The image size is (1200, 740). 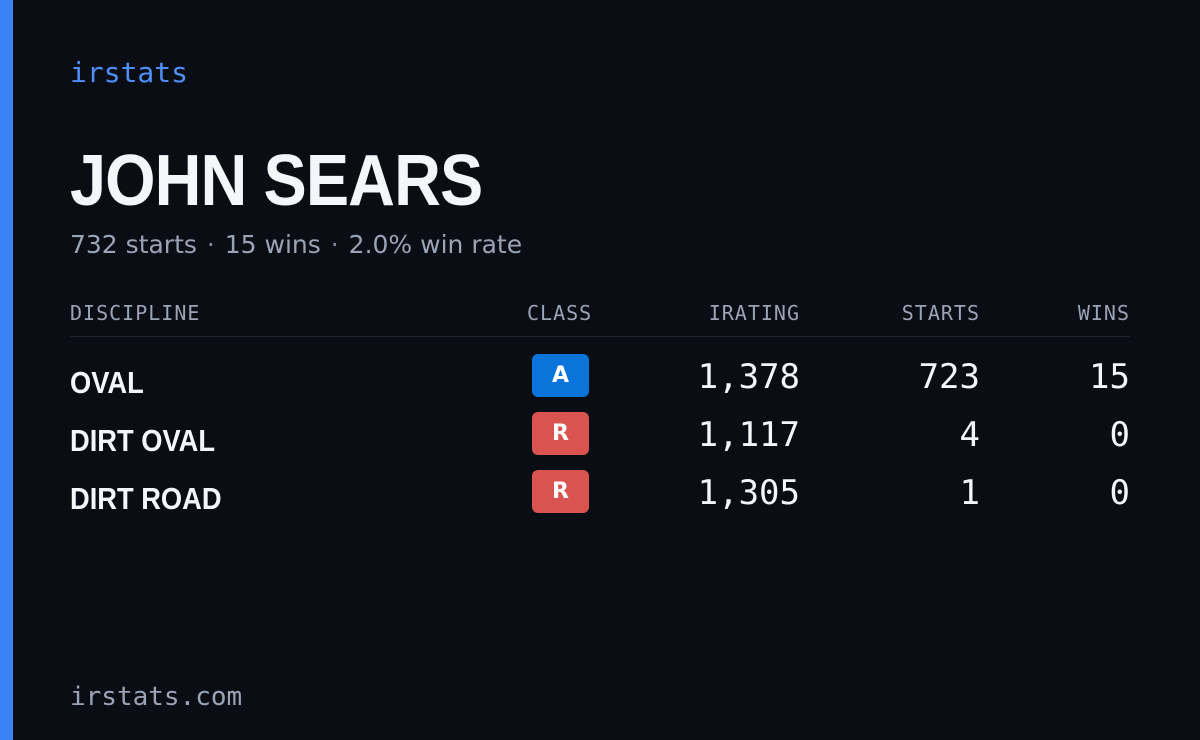 What do you see at coordinates (129, 72) in the screenshot?
I see `brand-logo-text: irstats` at bounding box center [129, 72].